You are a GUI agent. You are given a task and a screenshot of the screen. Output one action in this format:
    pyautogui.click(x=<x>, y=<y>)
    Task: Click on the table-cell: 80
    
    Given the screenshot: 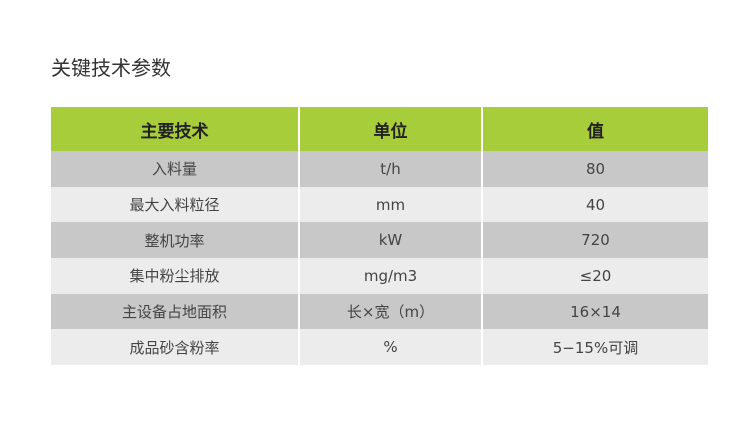 What is the action you would take?
    pyautogui.click(x=595, y=169)
    